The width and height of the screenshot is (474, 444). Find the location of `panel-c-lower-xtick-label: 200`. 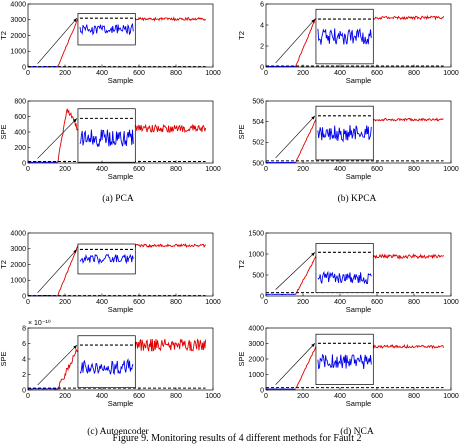

panel-c-lower-xtick-label: 200 is located at coordinates (65, 396).